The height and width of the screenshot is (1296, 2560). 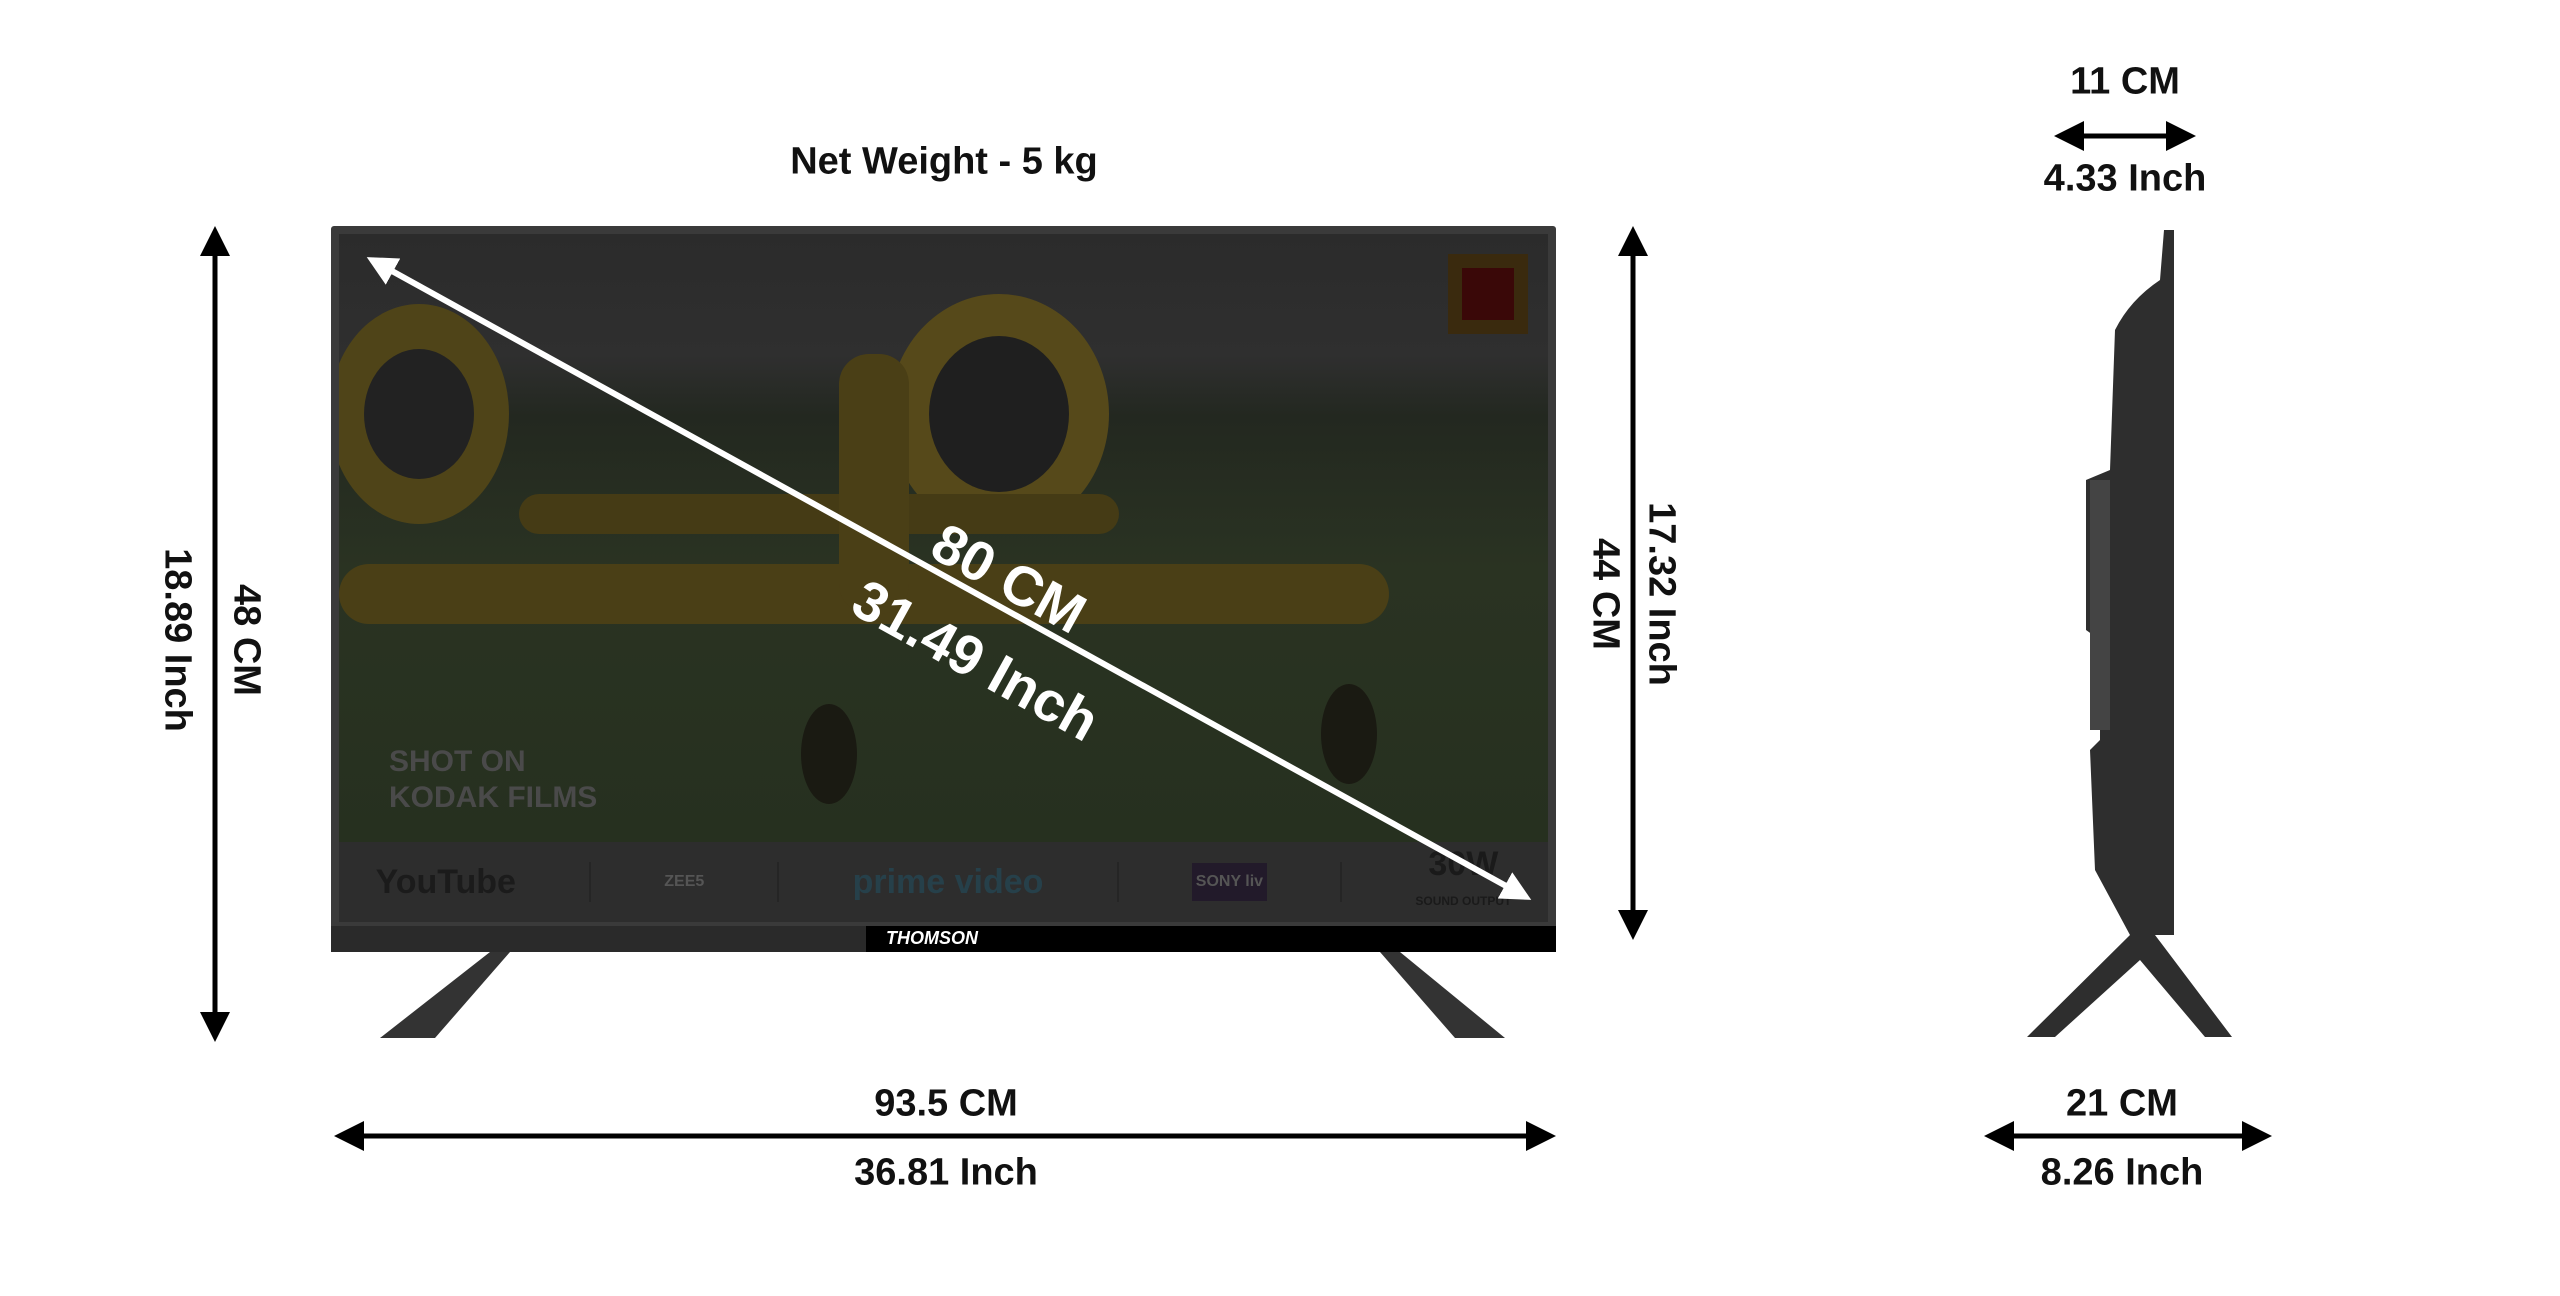 I want to click on screen-height-inch-label: 17.32 Inch, so click(x=1661, y=594).